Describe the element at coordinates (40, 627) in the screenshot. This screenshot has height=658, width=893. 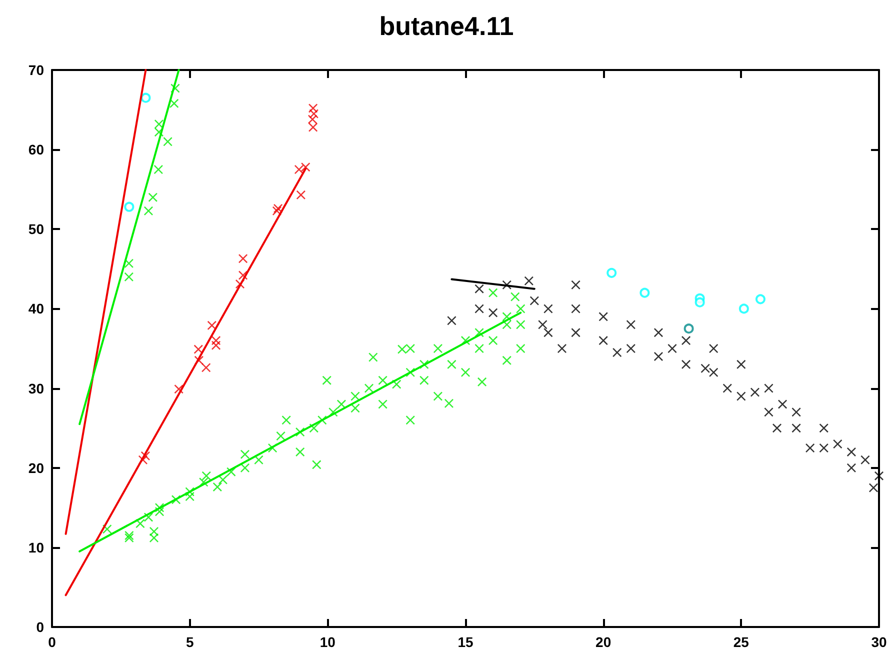
I see `y-tick-label: 0` at that location.